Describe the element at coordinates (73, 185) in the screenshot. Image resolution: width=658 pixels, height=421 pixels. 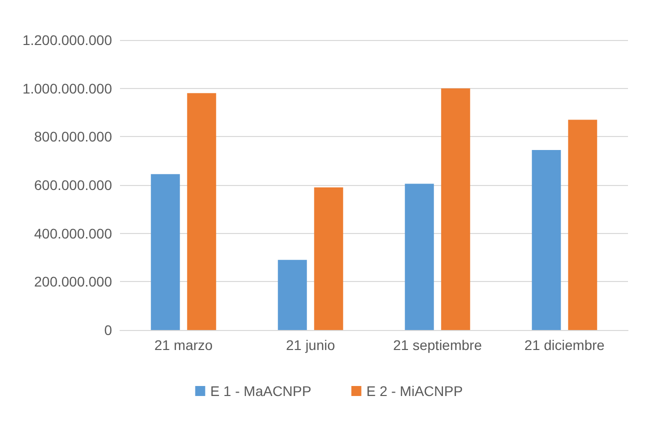
I see `y-tick-label: 600.000.000` at that location.